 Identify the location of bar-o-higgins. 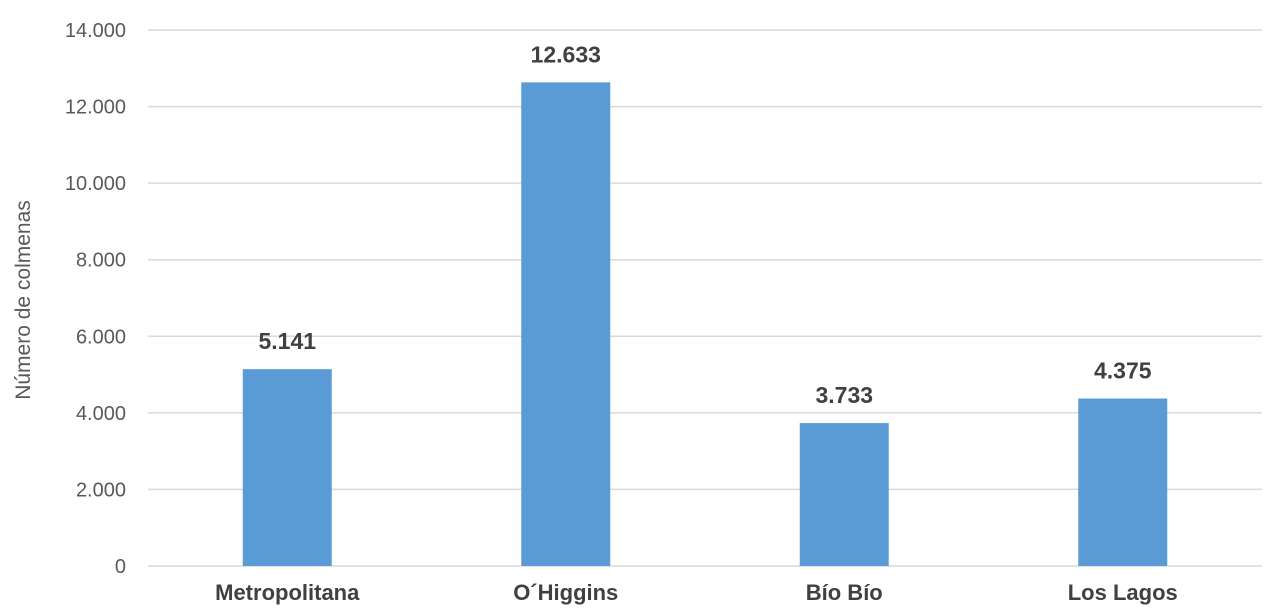
(566, 324).